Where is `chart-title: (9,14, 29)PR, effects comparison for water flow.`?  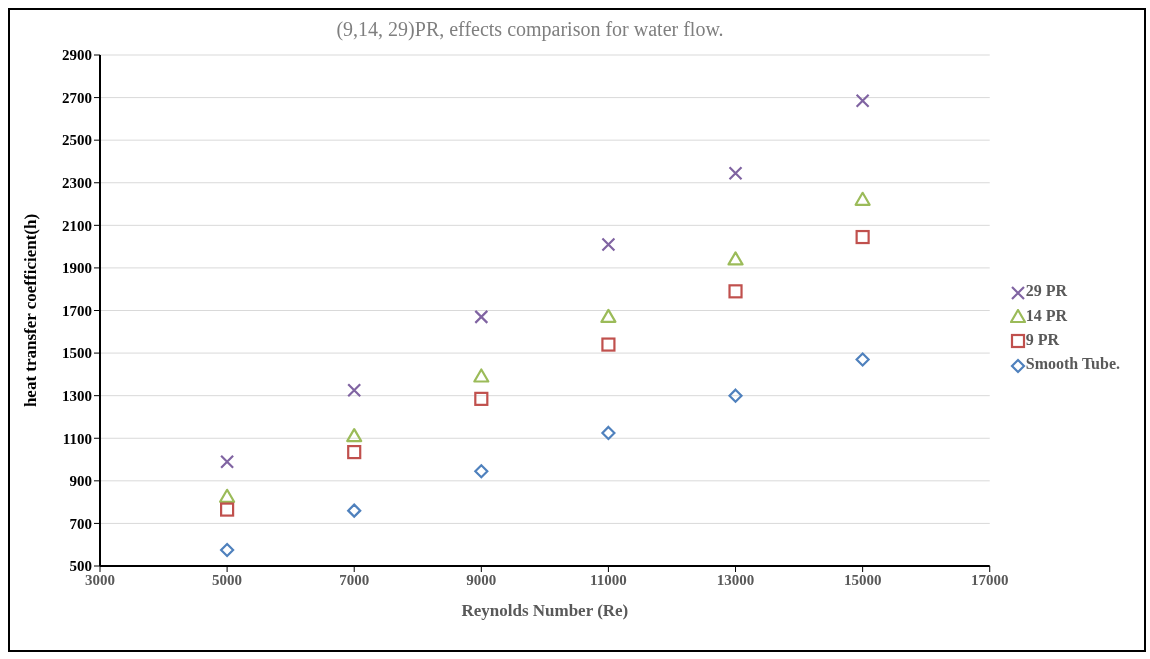
chart-title: (9,14, 29)PR, effects comparison for water flow. is located at coordinates (530, 29).